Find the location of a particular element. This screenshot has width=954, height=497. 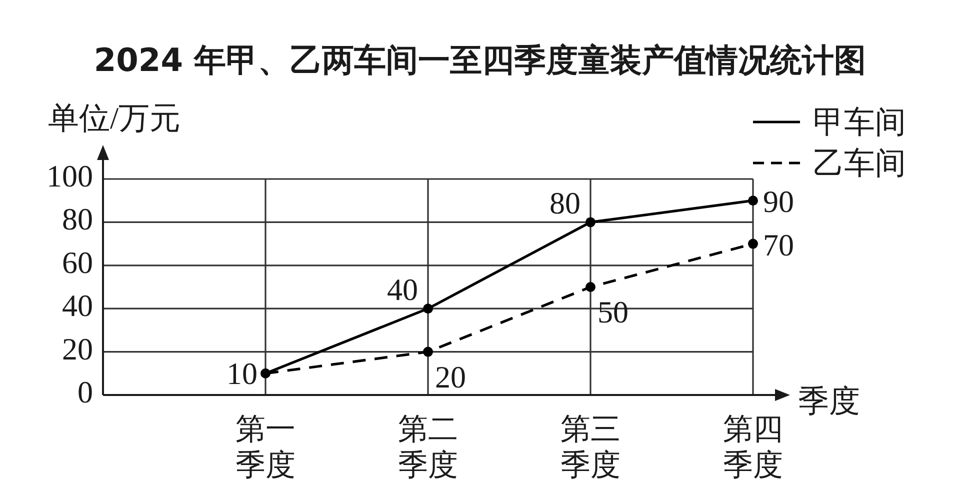

value-label: 10 is located at coordinates (242, 373).